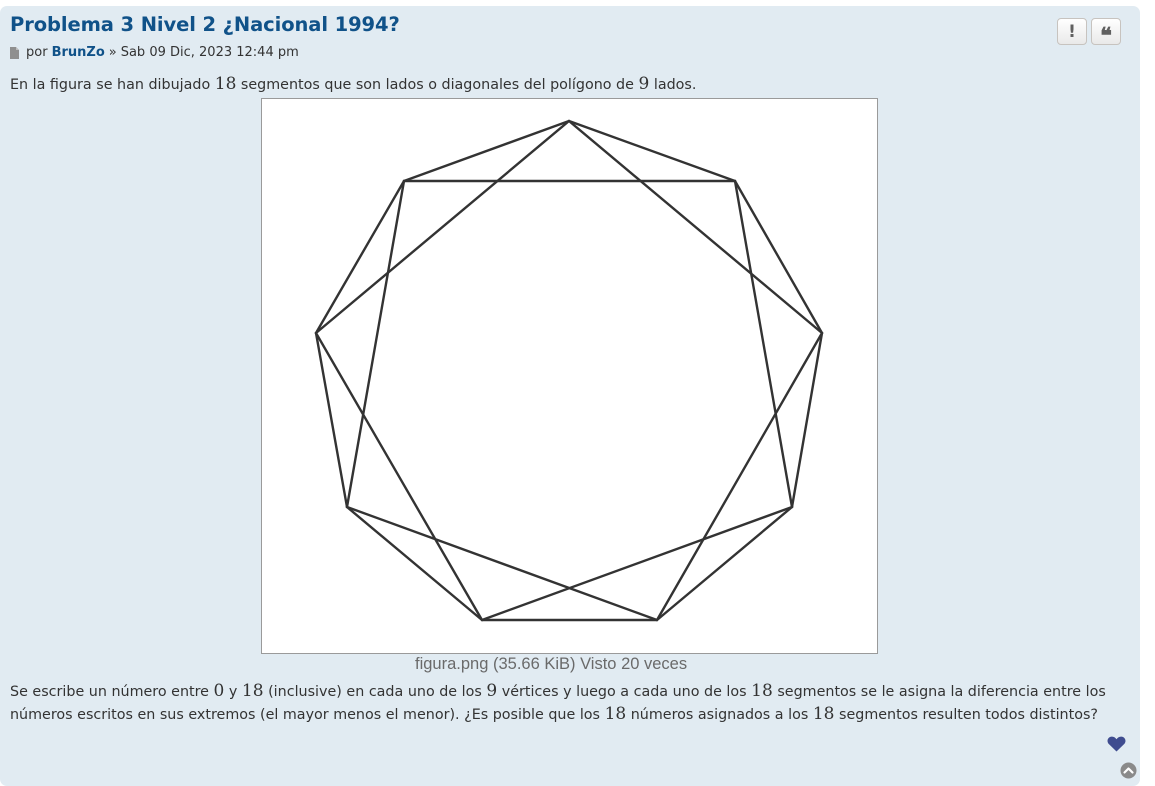 The image size is (1155, 786). Describe the element at coordinates (1089, 33) in the screenshot. I see `post-actions: ! ❝` at that location.